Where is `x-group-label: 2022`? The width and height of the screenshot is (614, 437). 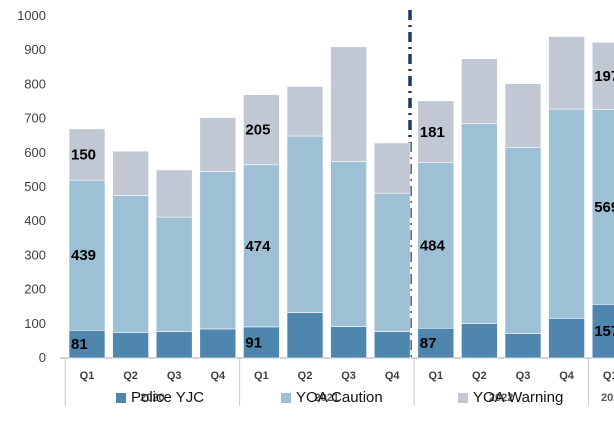
x-group-label: 2022 is located at coordinates (501, 398).